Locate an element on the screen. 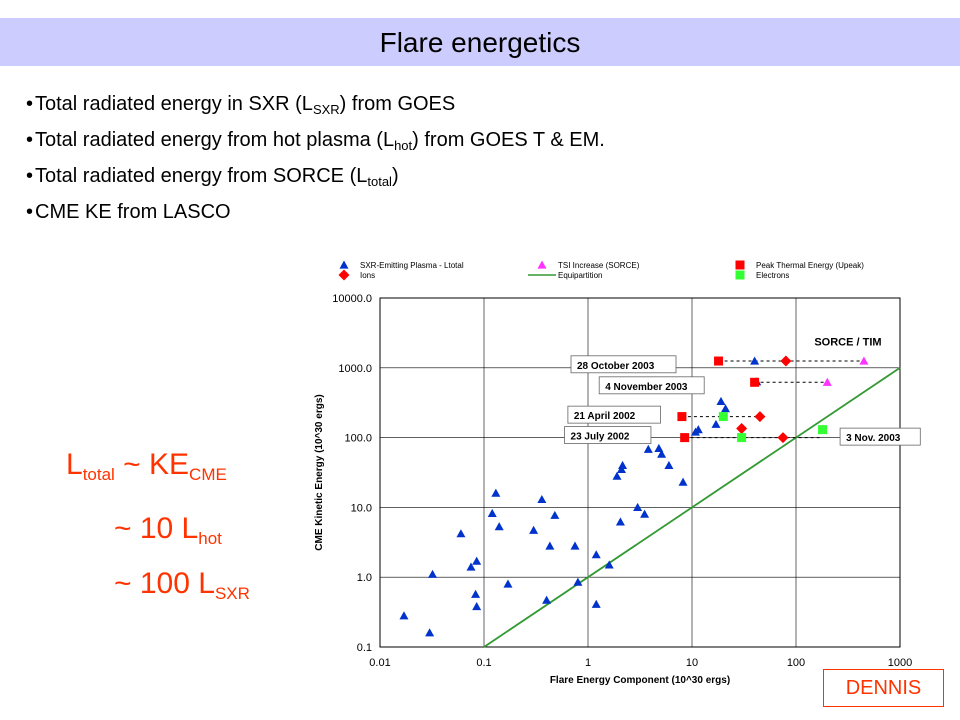 The height and width of the screenshot is (720, 960). title-bar is located at coordinates (480, 42).